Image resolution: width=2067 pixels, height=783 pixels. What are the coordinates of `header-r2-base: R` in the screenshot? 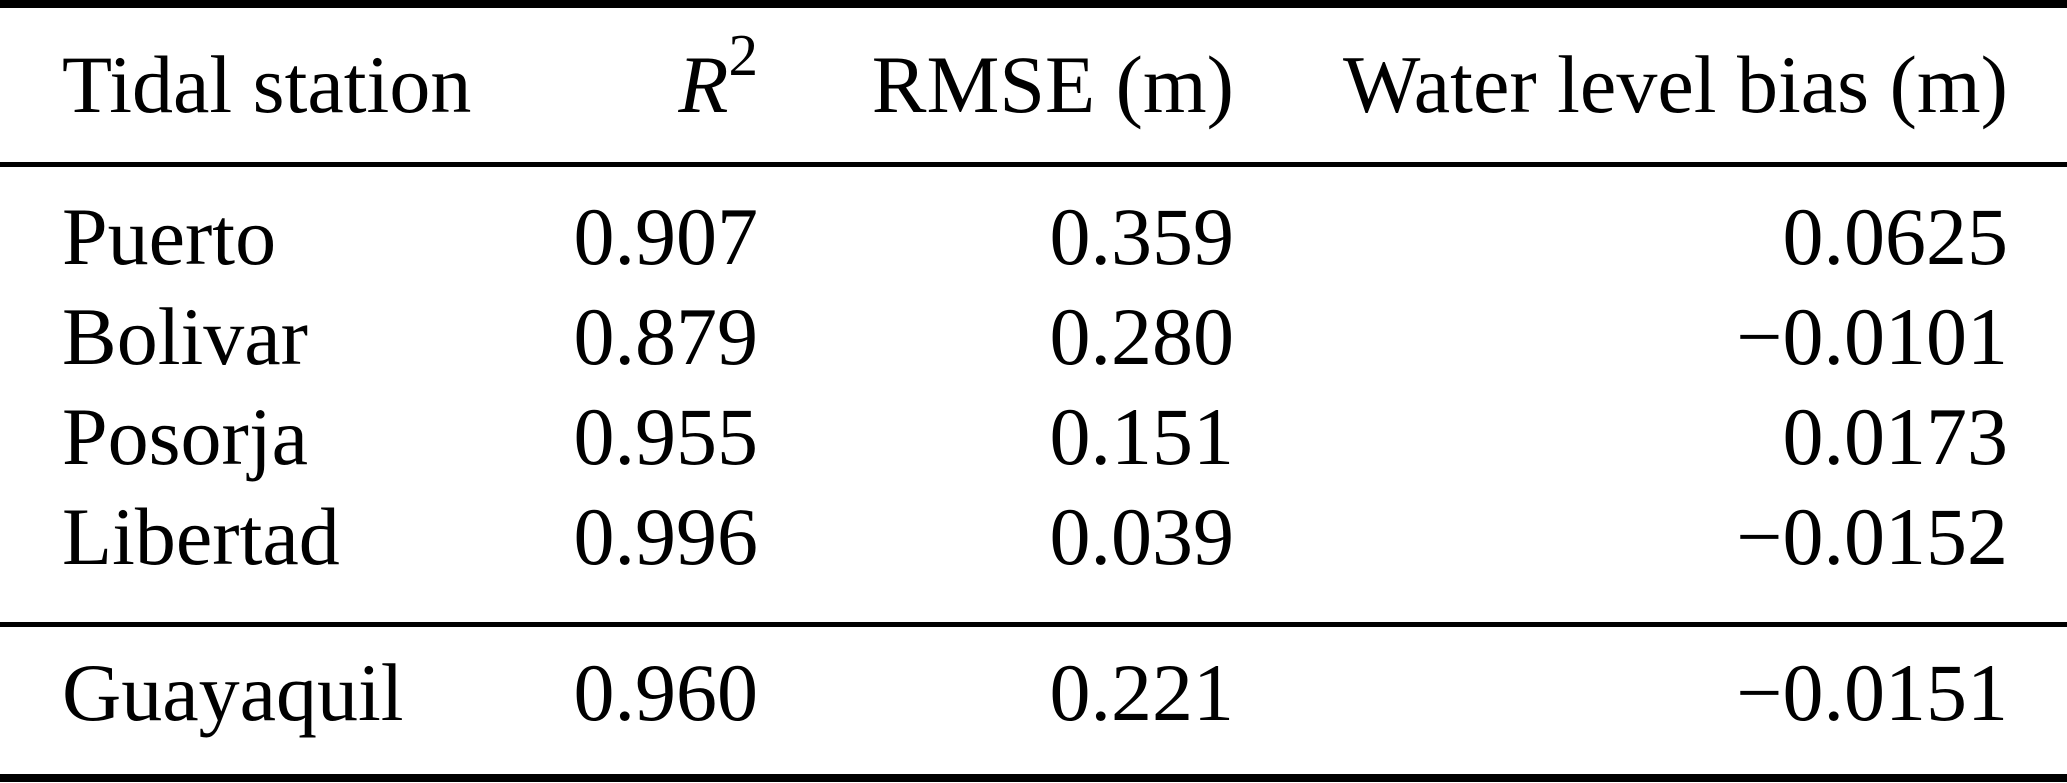 It's located at (703, 84).